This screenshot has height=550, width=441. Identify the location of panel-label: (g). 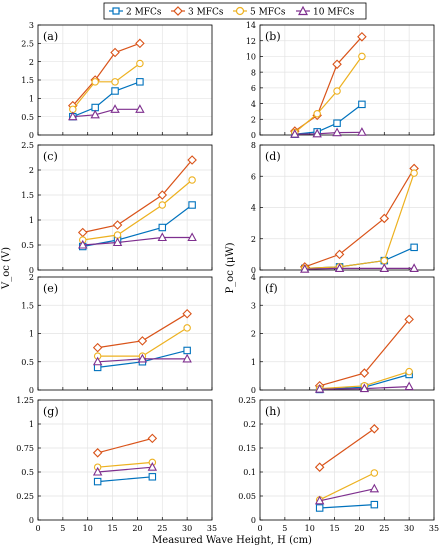
(51, 411).